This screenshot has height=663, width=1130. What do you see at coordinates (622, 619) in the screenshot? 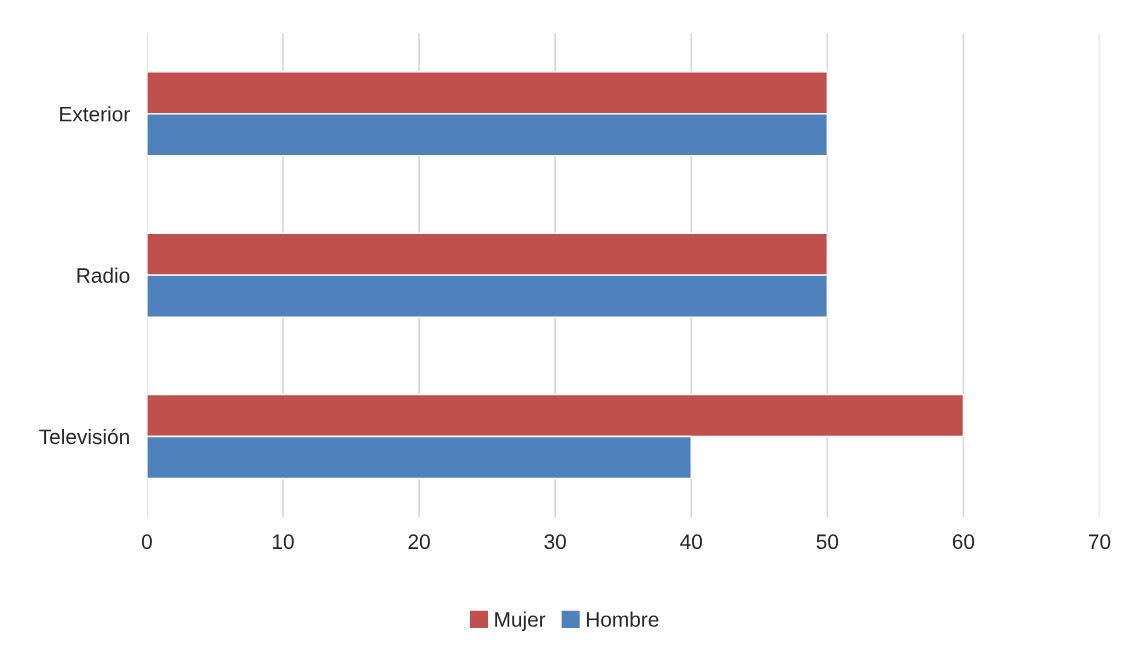
I see `legend-label: Hombre` at bounding box center [622, 619].